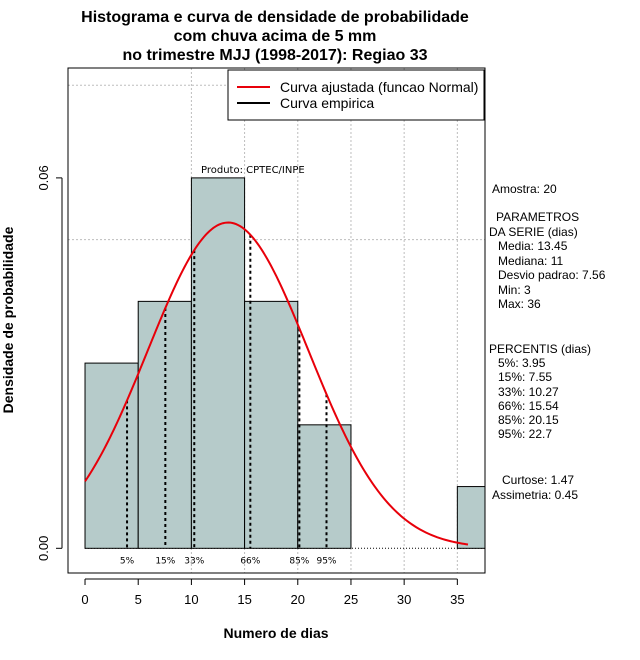 This screenshot has height=660, width=640. I want to click on stat-p33: 33%: 10.27, so click(528, 392).